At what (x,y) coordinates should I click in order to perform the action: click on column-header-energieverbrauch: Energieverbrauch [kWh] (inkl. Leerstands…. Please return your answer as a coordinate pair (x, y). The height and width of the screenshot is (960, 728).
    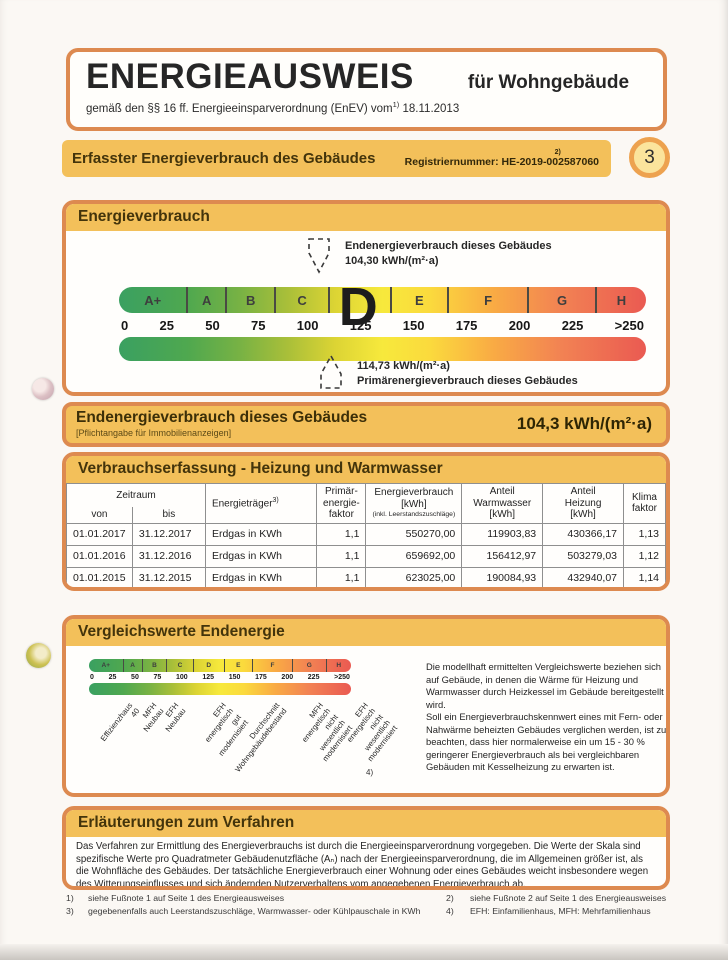
    Looking at the image, I should click on (414, 503).